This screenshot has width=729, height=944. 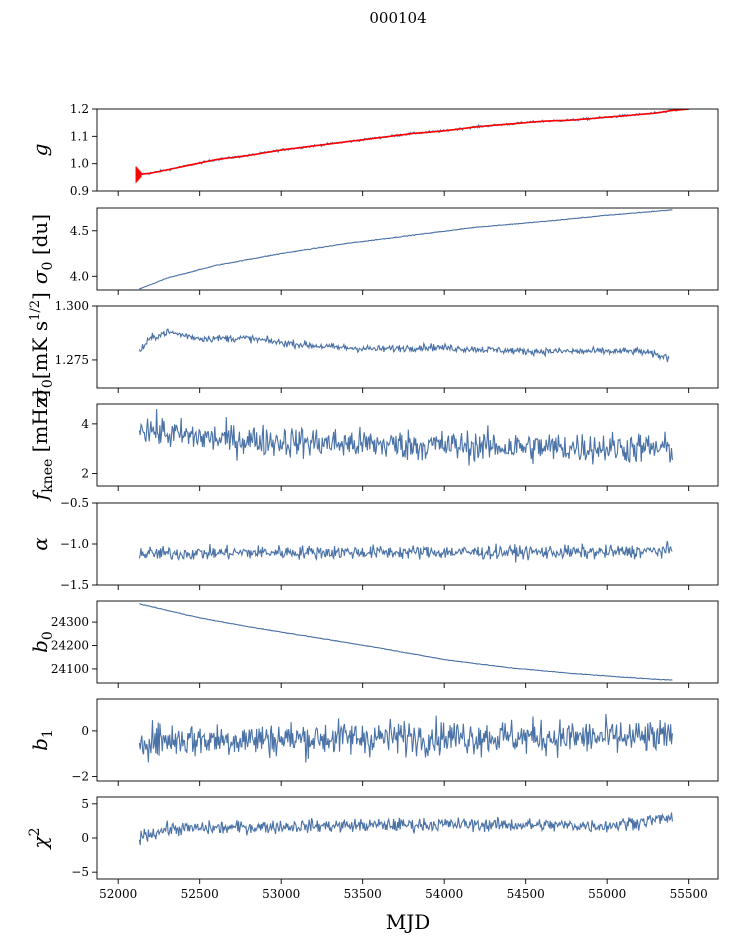 I want to click on y-tick-label: 0.9, so click(x=79, y=191).